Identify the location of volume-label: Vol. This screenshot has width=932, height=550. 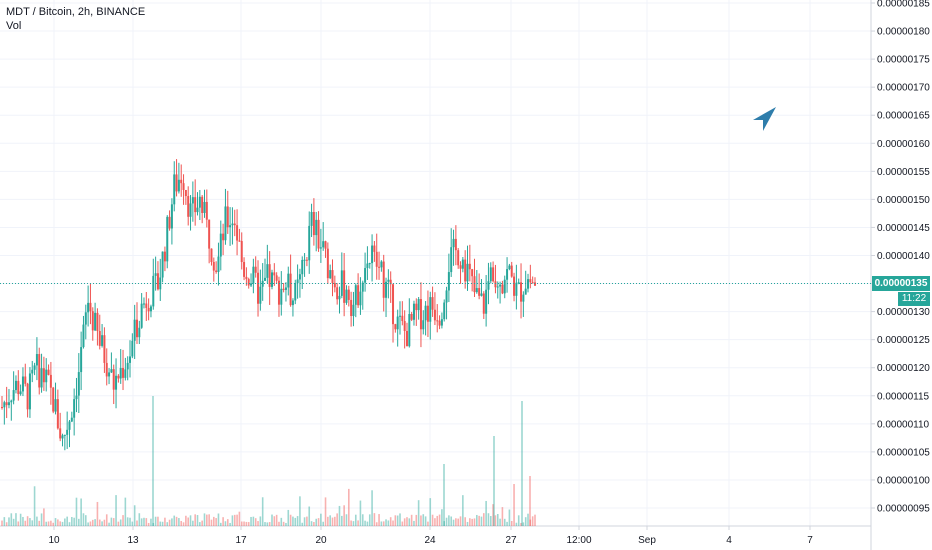
(14, 26).